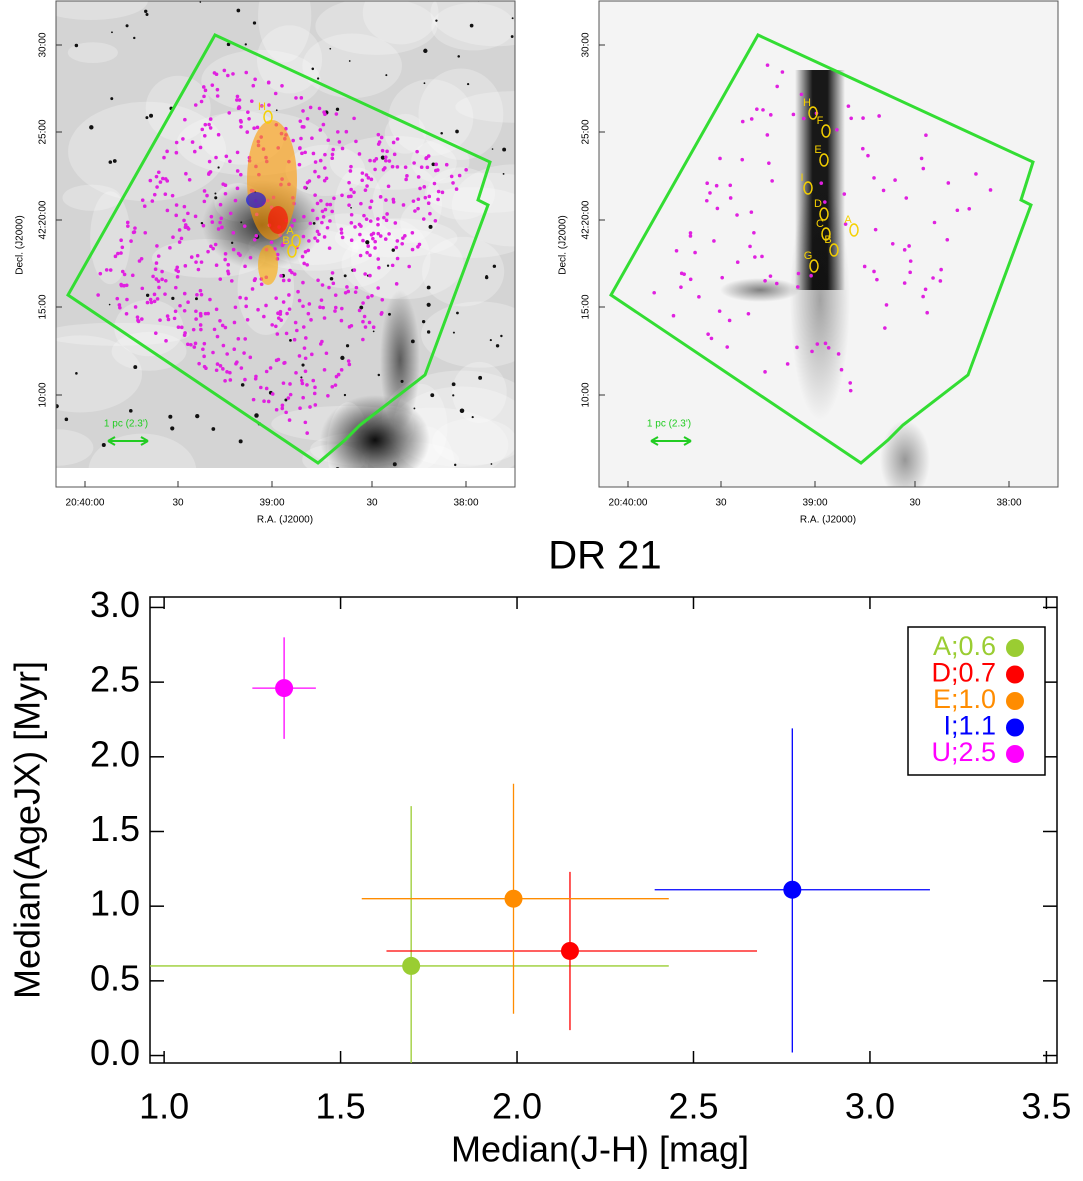 The image size is (1083, 1181). I want to click on x-tick-label: 3.5, so click(1046, 1106).